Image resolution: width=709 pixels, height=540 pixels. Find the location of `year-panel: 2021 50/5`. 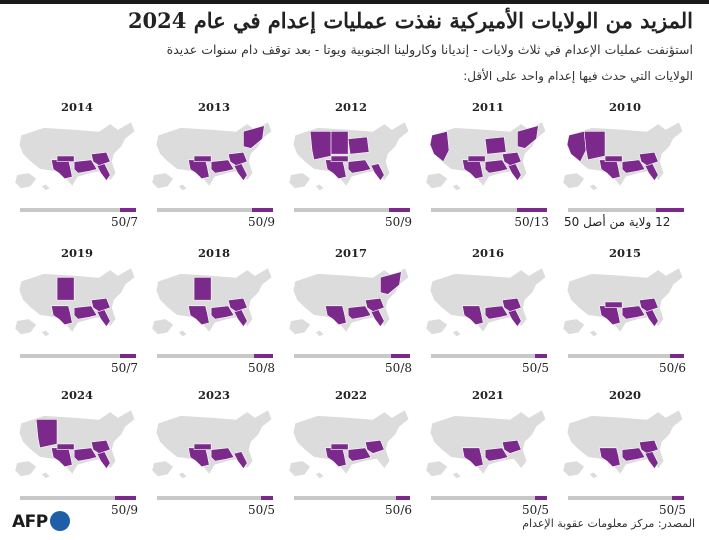

year-panel: 2021 50/5 is located at coordinates (488, 453).